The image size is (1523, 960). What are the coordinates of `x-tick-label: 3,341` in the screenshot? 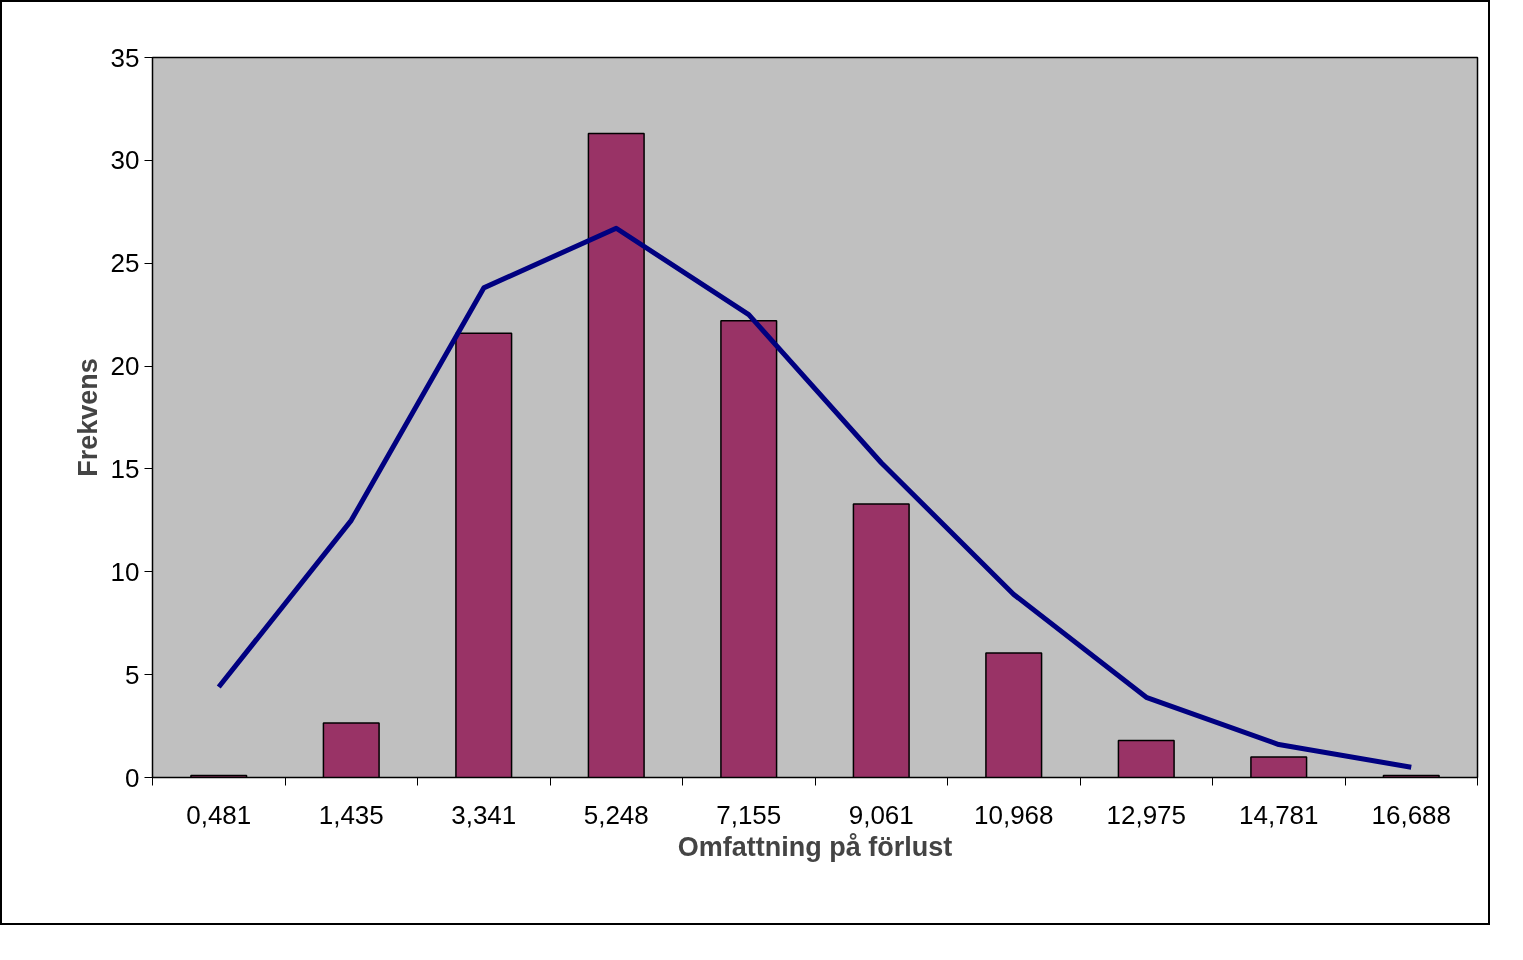 It's located at (484, 814).